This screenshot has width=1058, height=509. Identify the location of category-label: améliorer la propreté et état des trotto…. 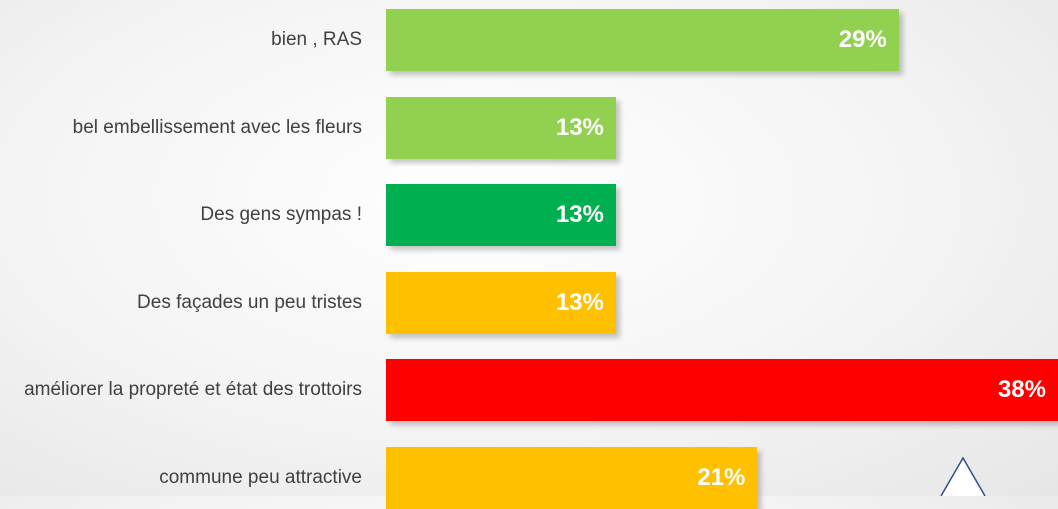
(181, 390).